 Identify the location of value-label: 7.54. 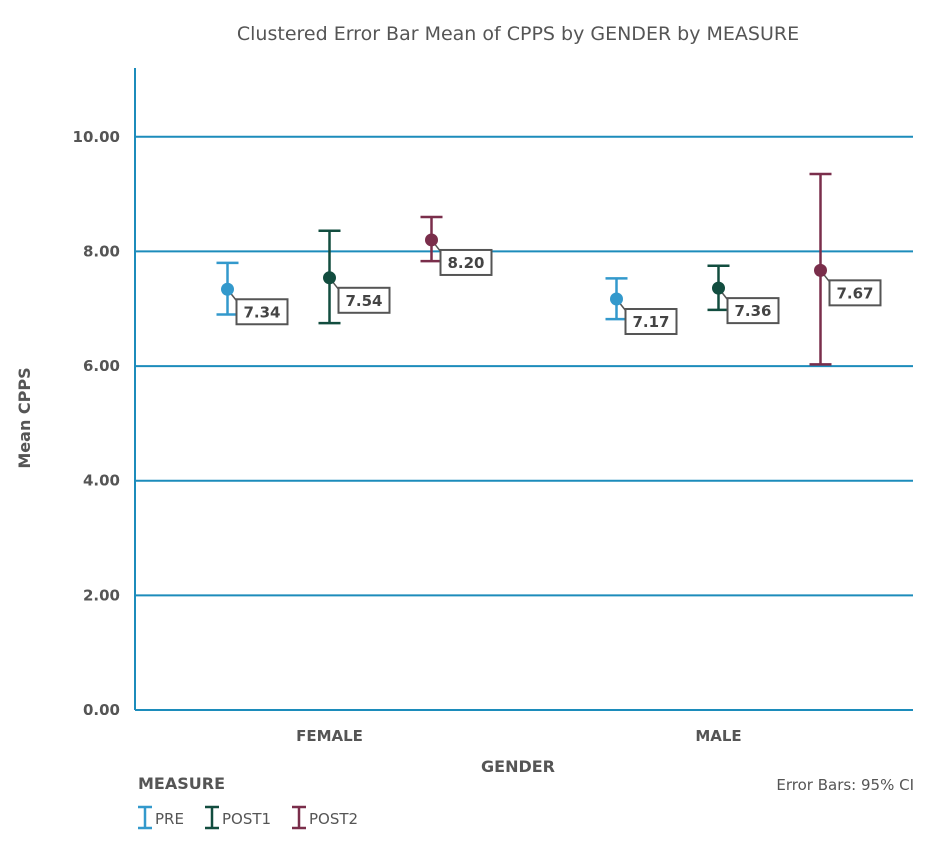
(363, 301).